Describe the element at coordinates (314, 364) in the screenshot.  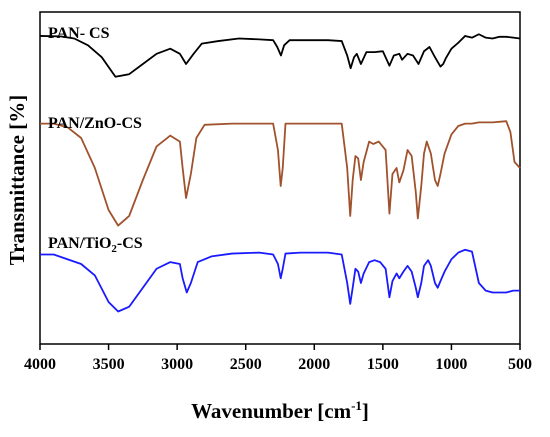
I see `x-tick-label: 2000` at that location.